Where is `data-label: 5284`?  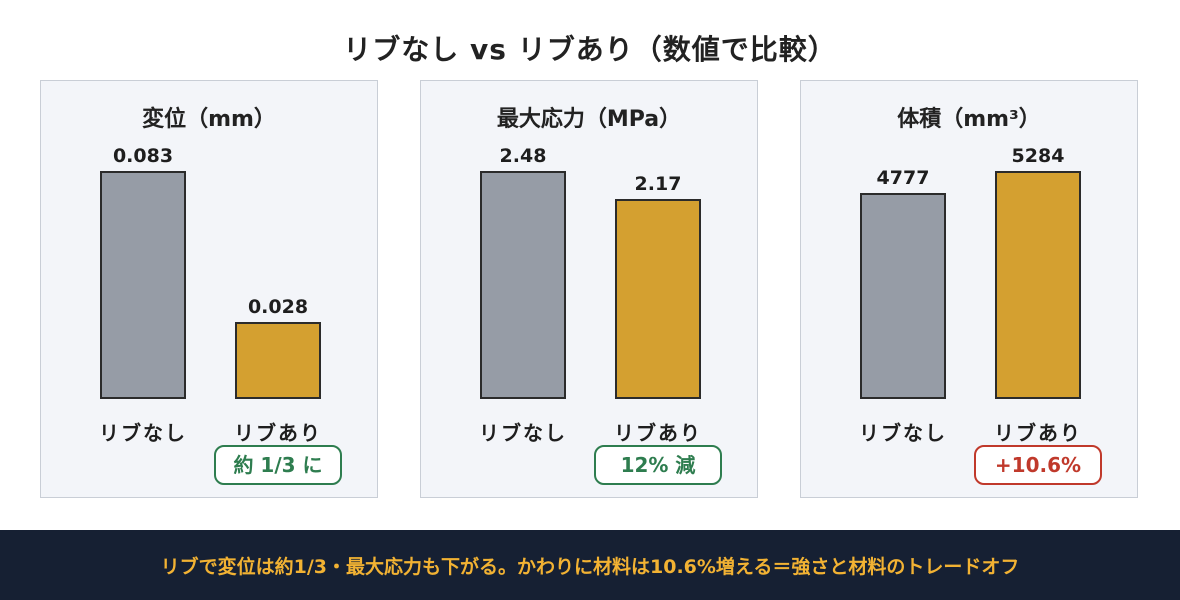 data-label: 5284 is located at coordinates (1038, 156).